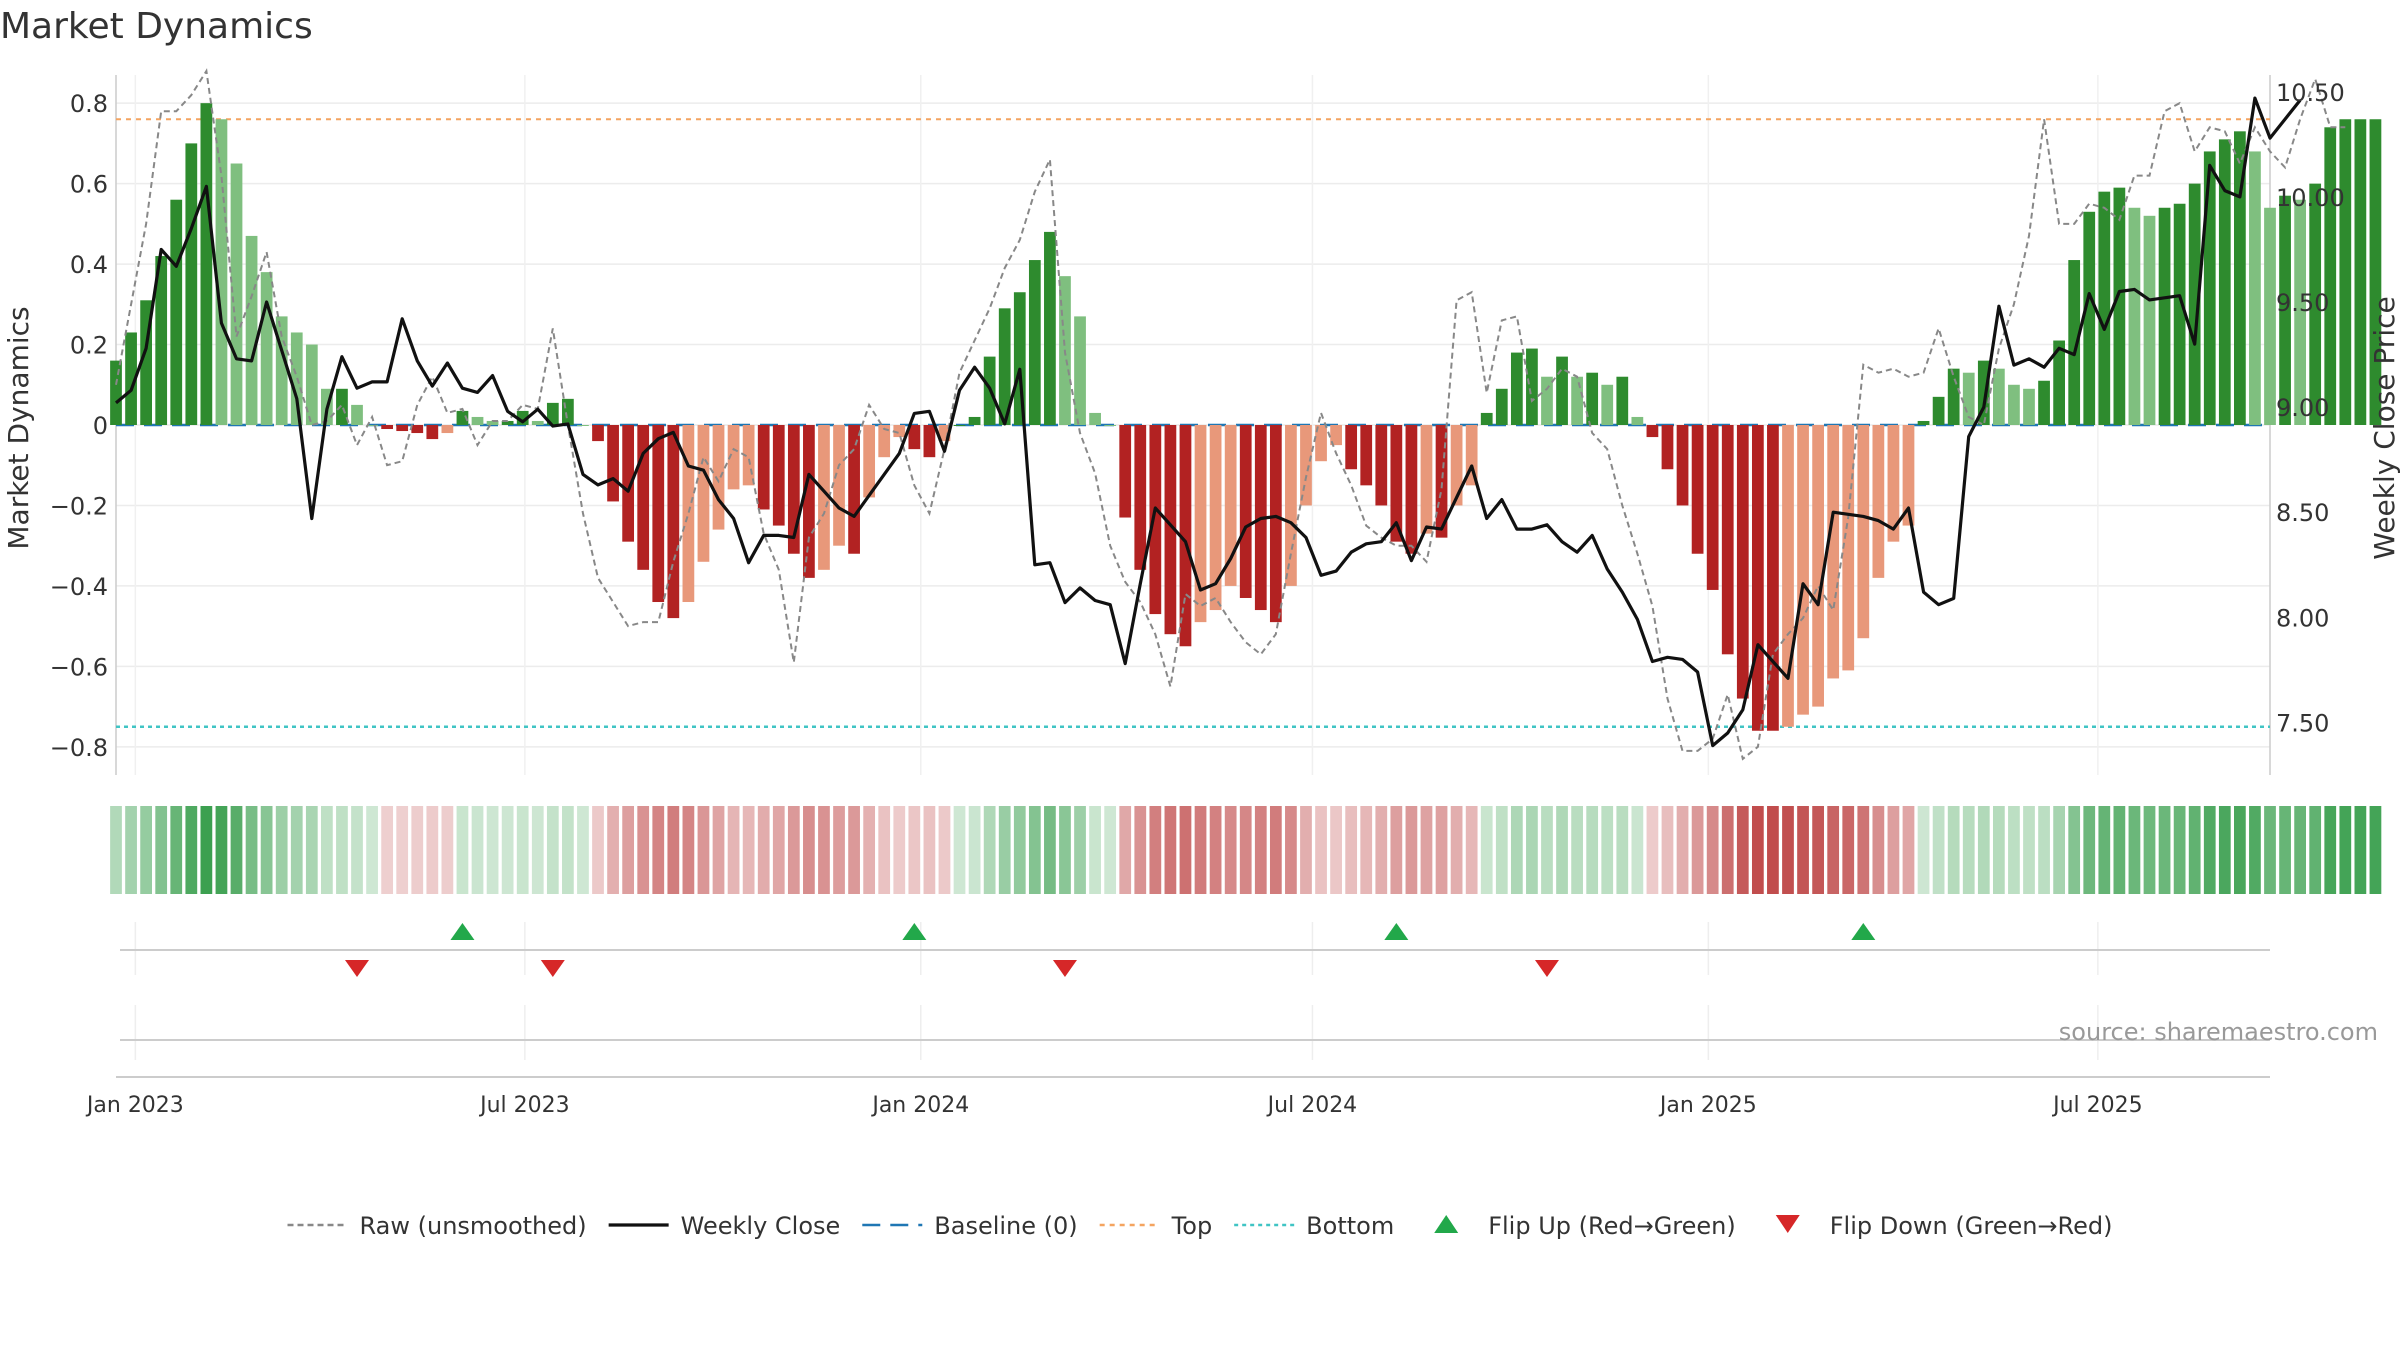 This screenshot has height=1350, width=2400. Describe the element at coordinates (89, 185) in the screenshot. I see `left-tick-label: 0.6` at that location.